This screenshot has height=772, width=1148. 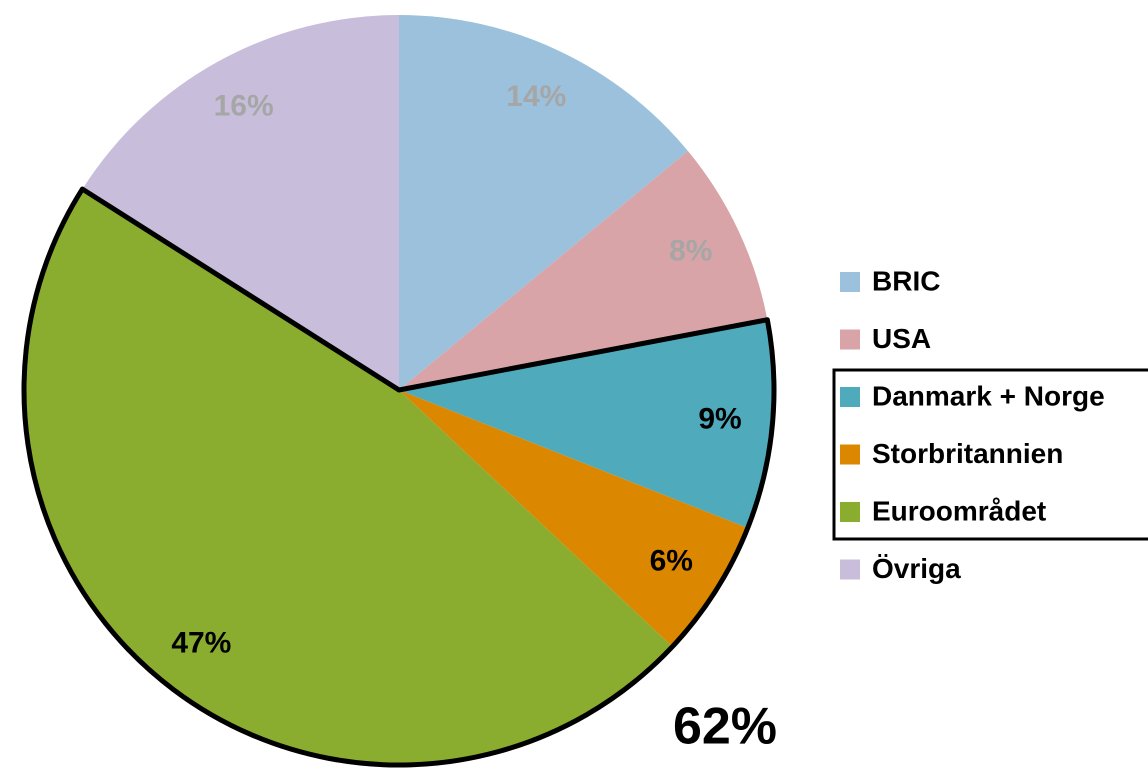 I want to click on data-label: 9%, so click(x=719, y=418).